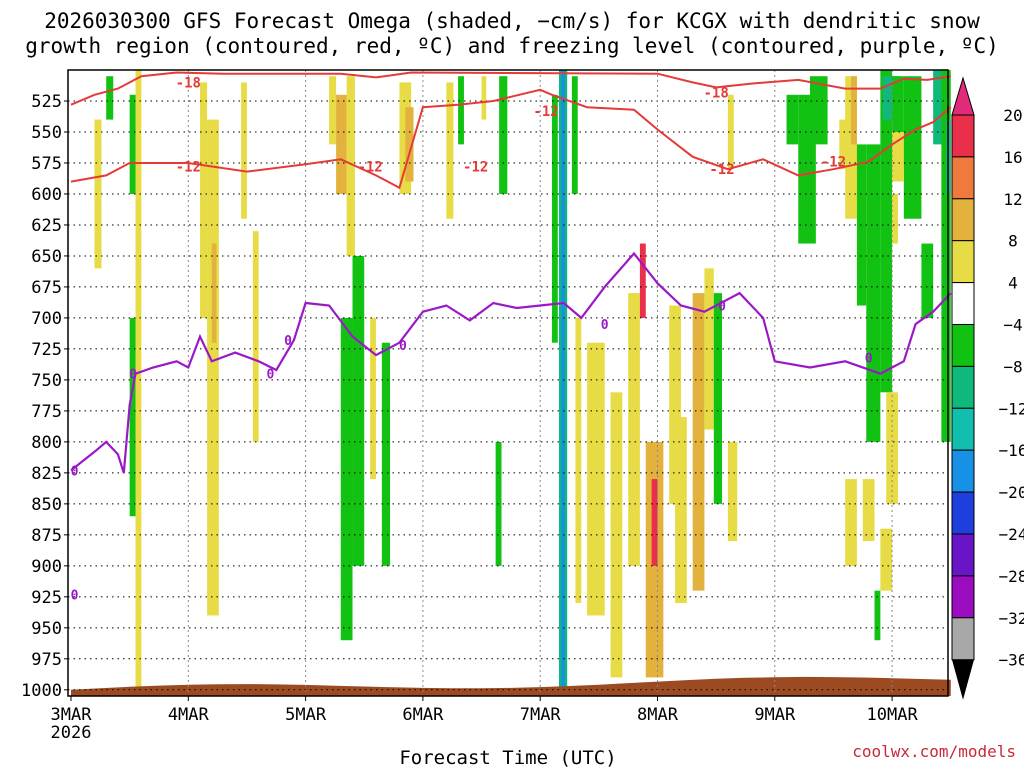  What do you see at coordinates (41, 691) in the screenshot?
I see `y-tick-label: 1000` at bounding box center [41, 691].